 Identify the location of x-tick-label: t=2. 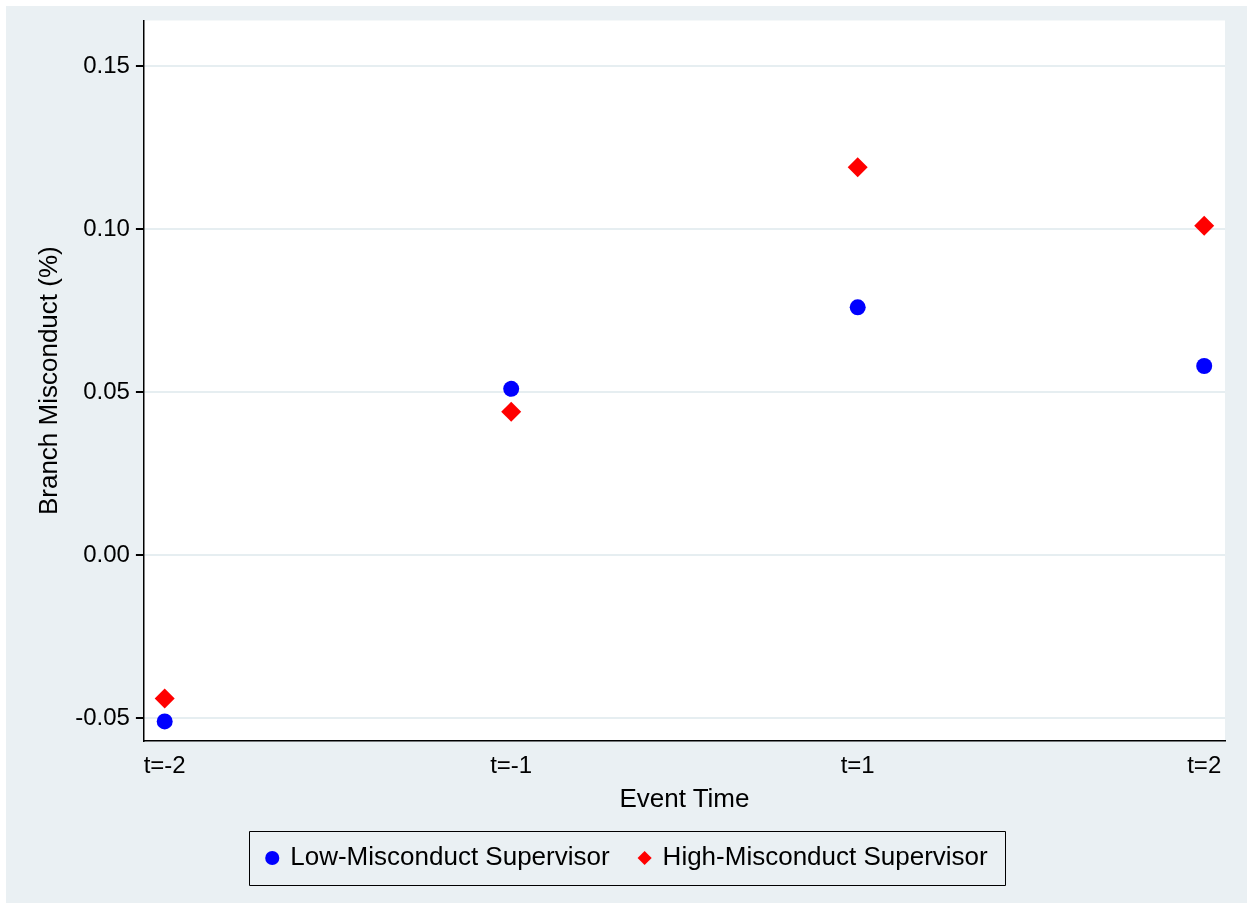
(1204, 765).